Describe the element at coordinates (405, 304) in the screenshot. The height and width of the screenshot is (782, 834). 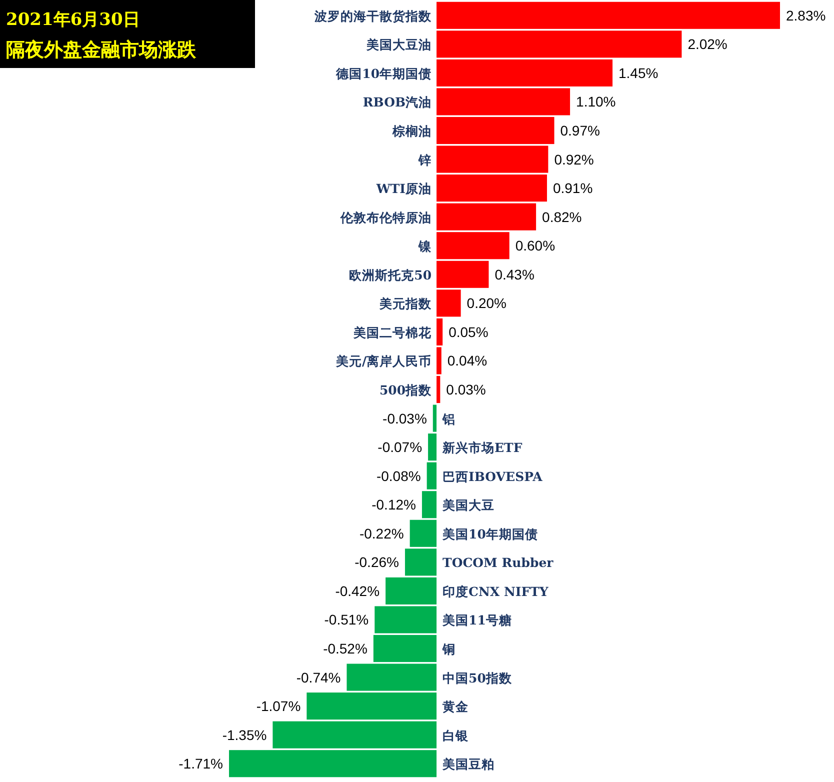
I see `y-tick-label: 美元指数` at that location.